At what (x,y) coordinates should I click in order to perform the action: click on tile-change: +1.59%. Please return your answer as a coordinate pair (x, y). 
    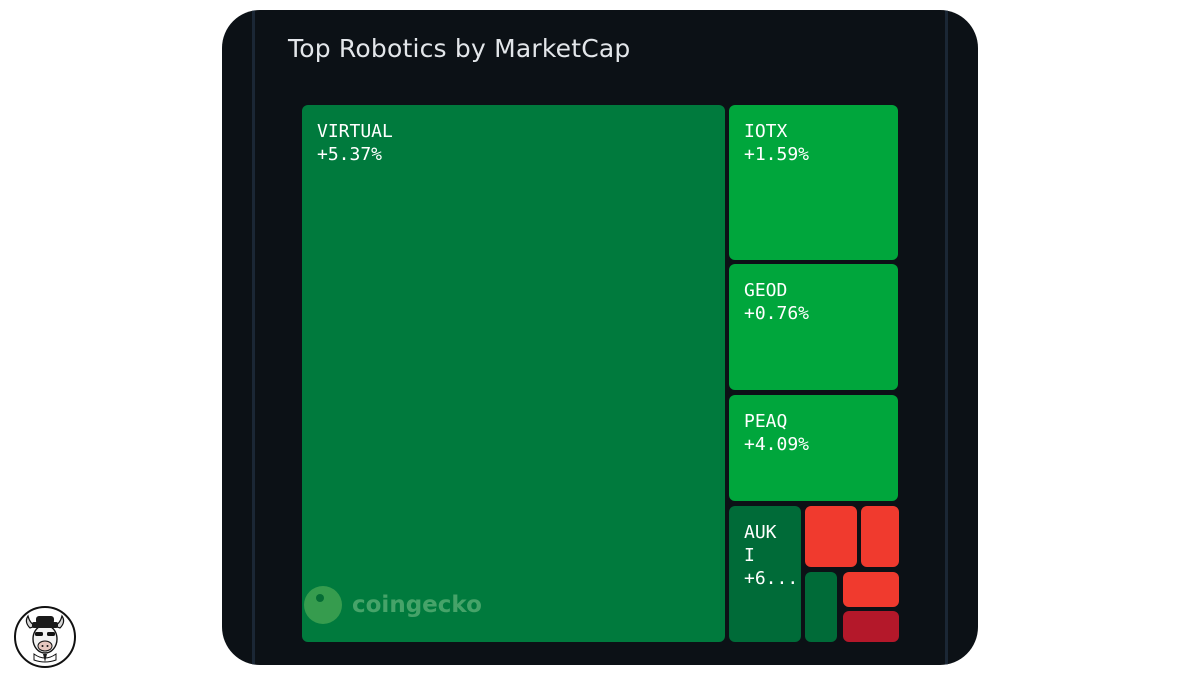
    Looking at the image, I should click on (777, 154).